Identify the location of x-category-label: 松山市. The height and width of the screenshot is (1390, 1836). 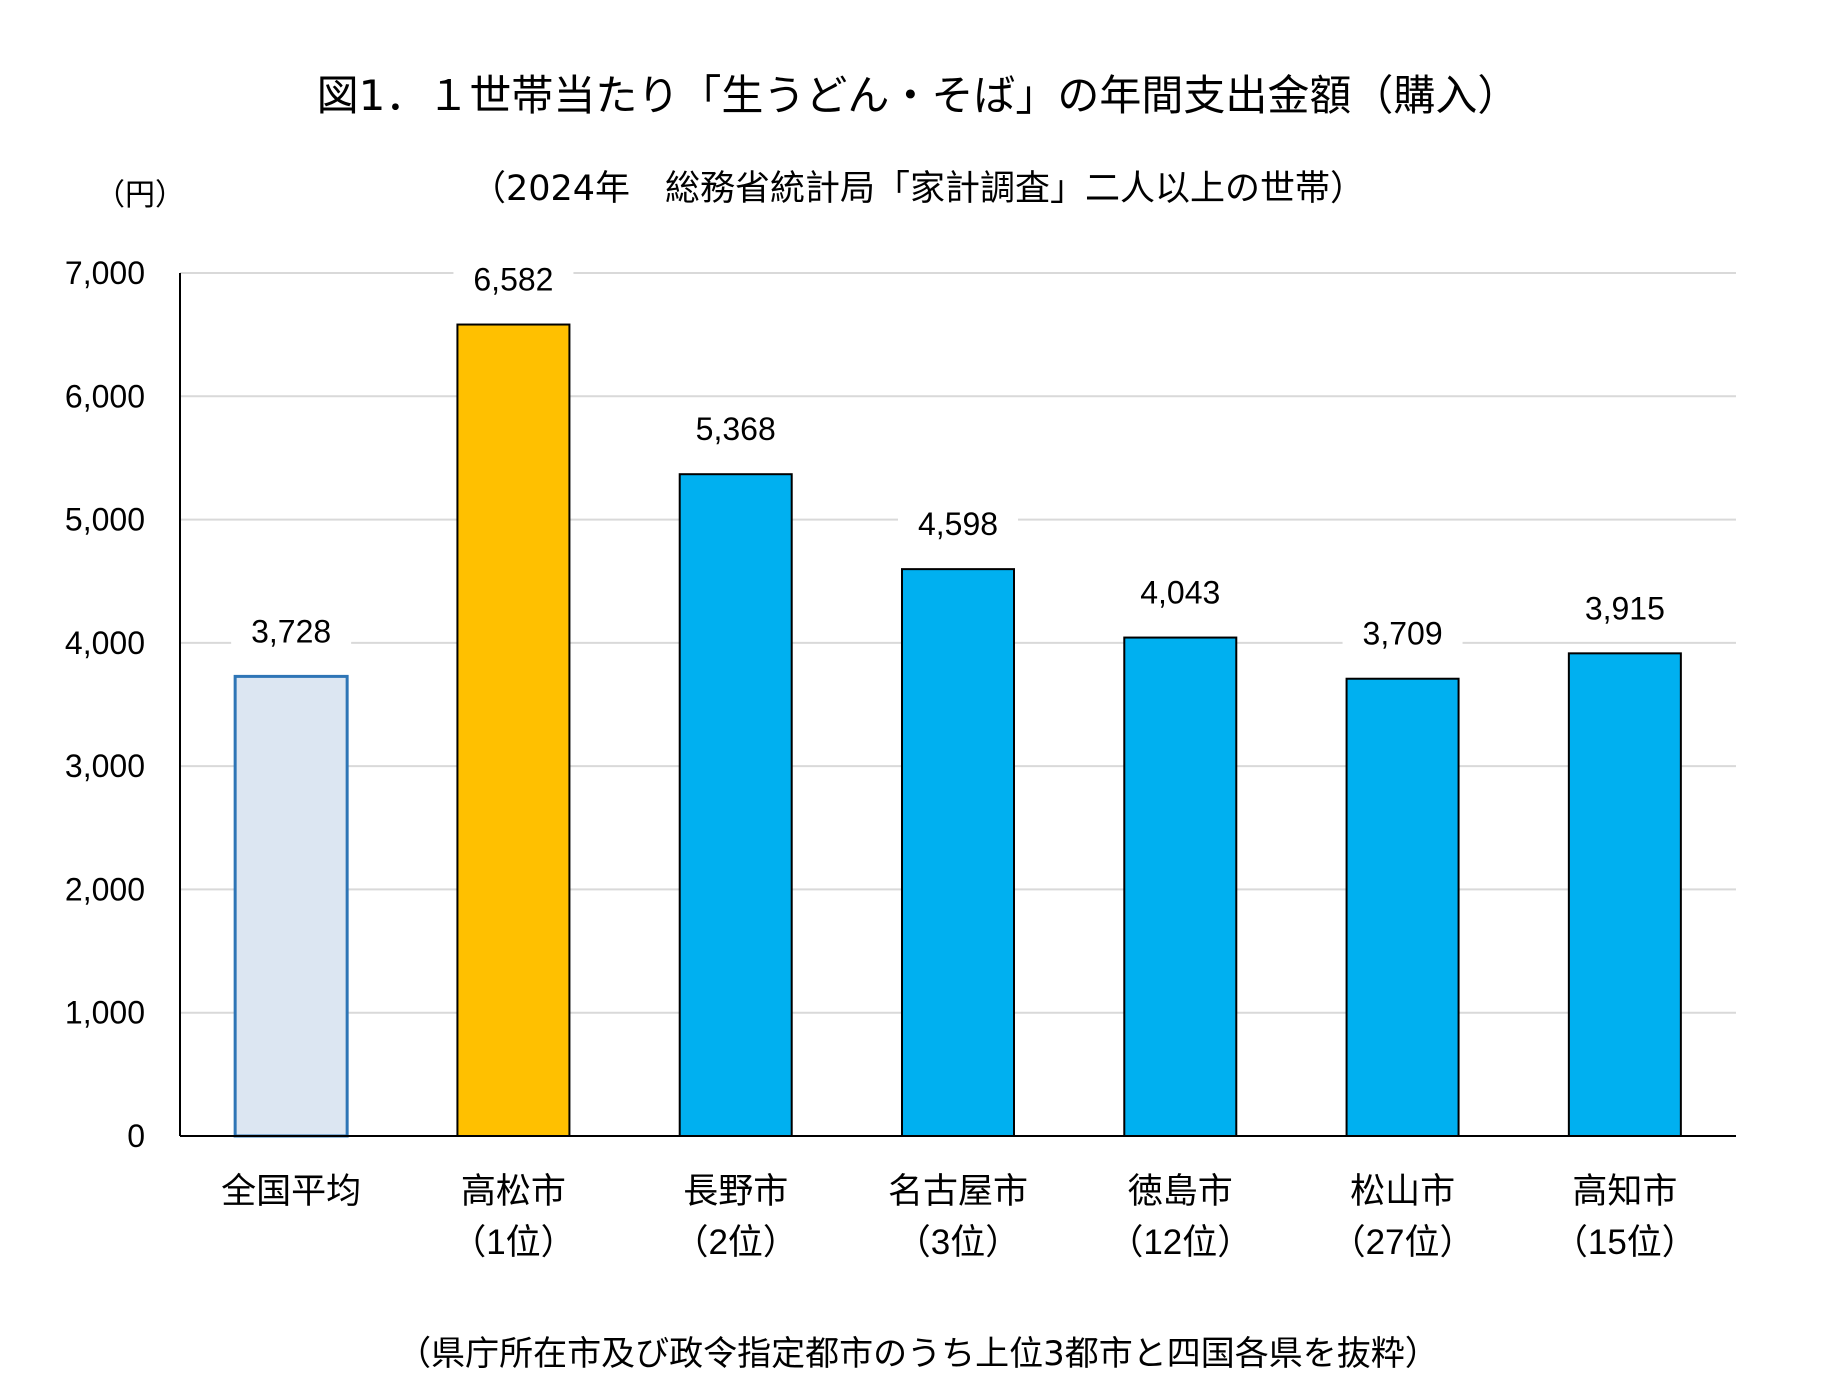
(1402, 1191).